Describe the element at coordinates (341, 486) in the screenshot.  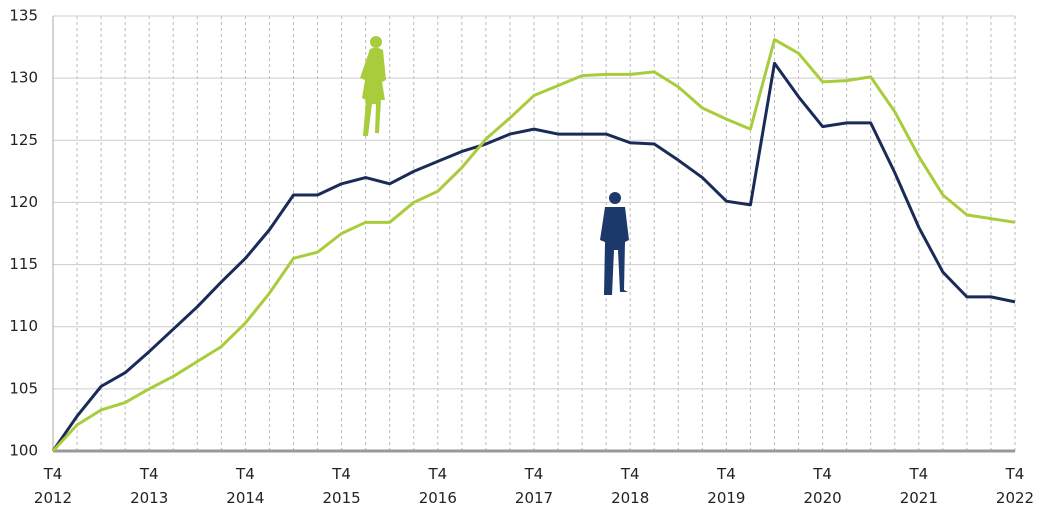
I see `x-tick-label: T4 2015` at that location.